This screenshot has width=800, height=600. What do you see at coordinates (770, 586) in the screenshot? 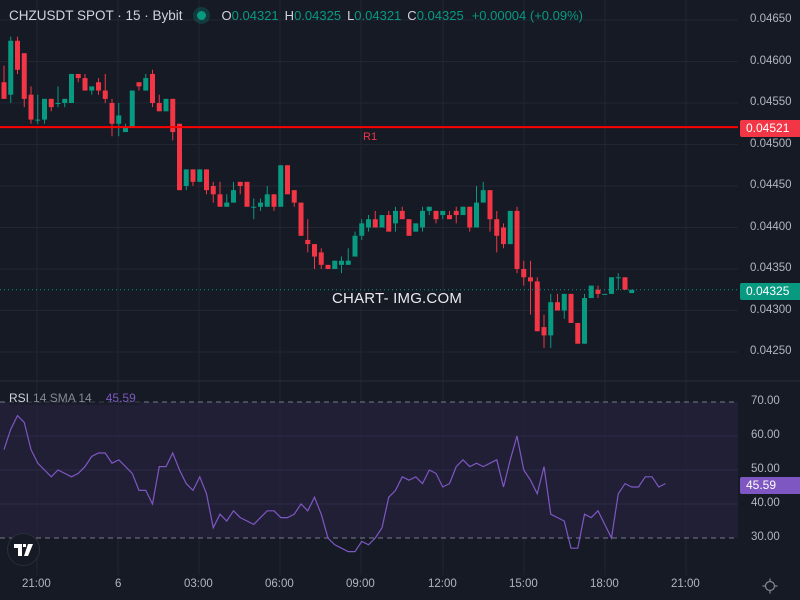
I see `settings-gear-icon` at bounding box center [770, 586].